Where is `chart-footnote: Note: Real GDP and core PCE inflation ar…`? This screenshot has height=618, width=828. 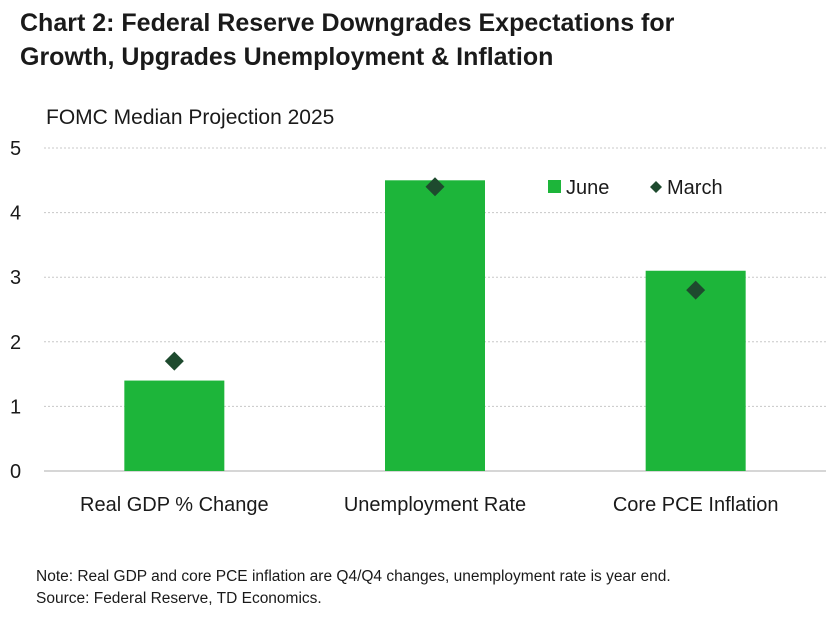
chart-footnote: Note: Real GDP and core PCE inflation ar… is located at coordinates (353, 588).